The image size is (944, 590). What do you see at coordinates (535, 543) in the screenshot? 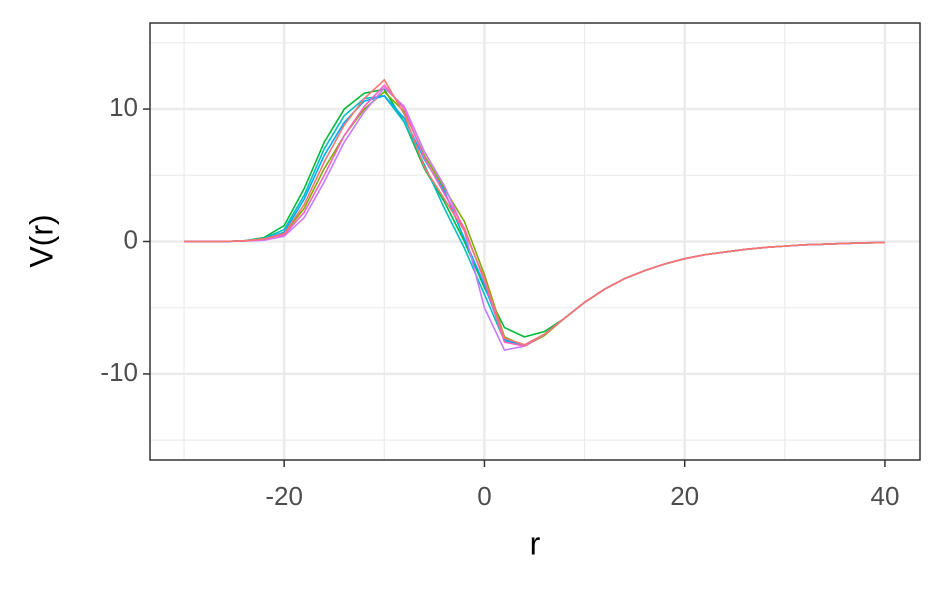
I see `x-axis-label: r` at bounding box center [535, 543].